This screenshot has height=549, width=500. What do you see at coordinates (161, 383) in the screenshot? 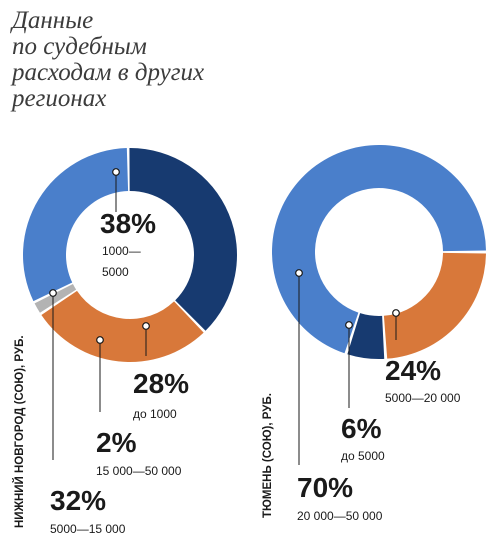
I see `slice-percent-label: 28%` at bounding box center [161, 383].